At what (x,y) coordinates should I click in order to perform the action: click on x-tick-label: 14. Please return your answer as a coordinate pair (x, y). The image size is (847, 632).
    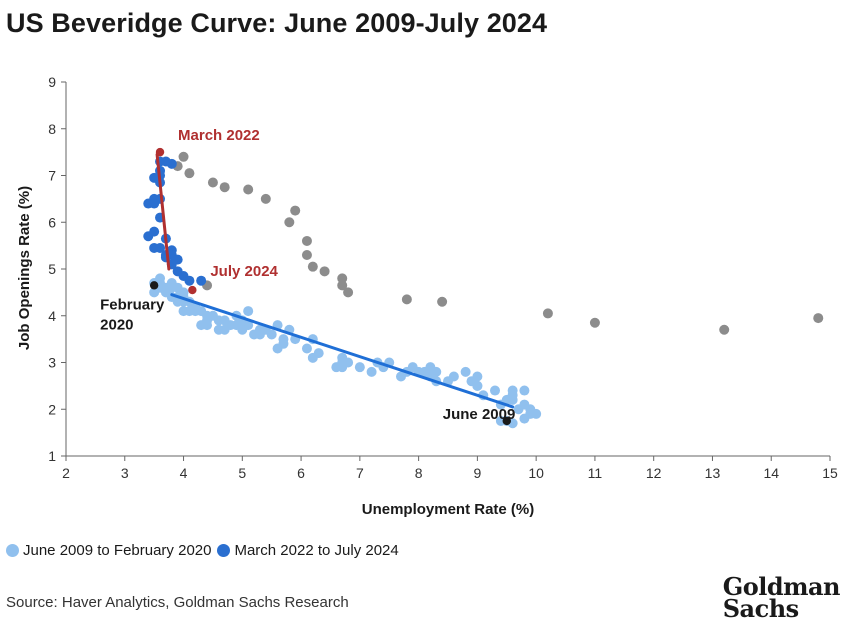
    Looking at the image, I should click on (771, 473).